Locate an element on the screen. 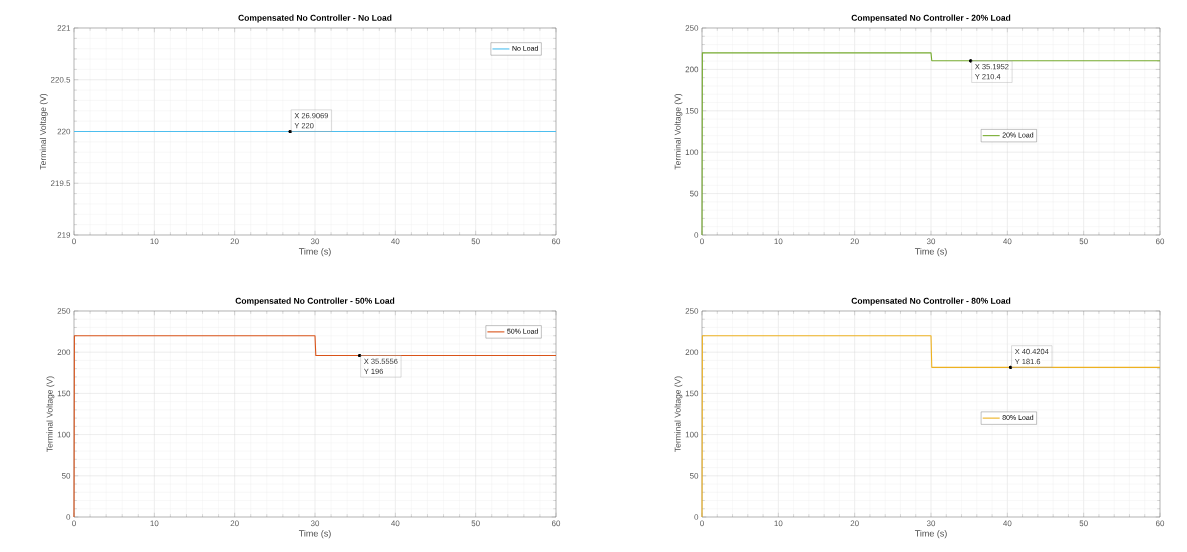  chart-title: Compensated No Controller - 50% Load is located at coordinates (315, 301).